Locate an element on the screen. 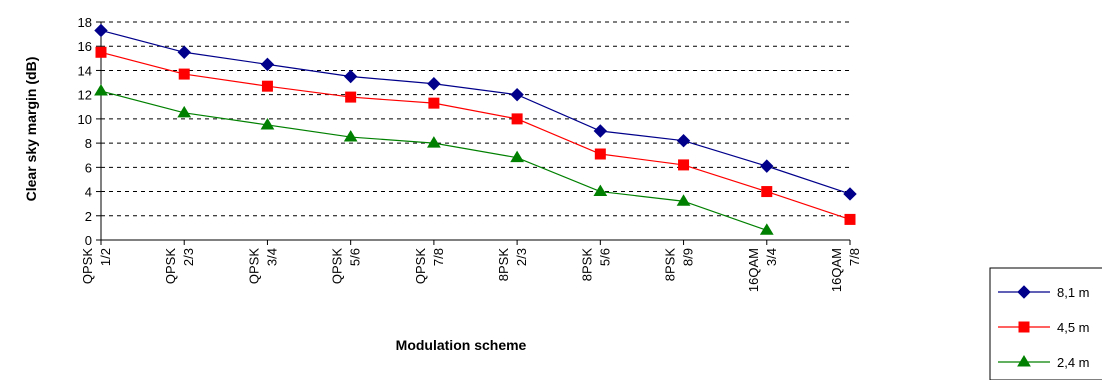 This screenshot has width=1102, height=380. legend-box is located at coordinates (1045, 323).